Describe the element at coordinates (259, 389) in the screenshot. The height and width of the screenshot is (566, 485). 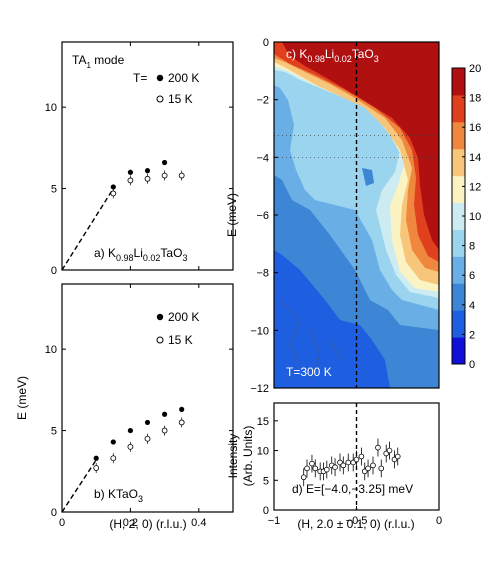
I see `ytick-label-c-6: −12` at that location.